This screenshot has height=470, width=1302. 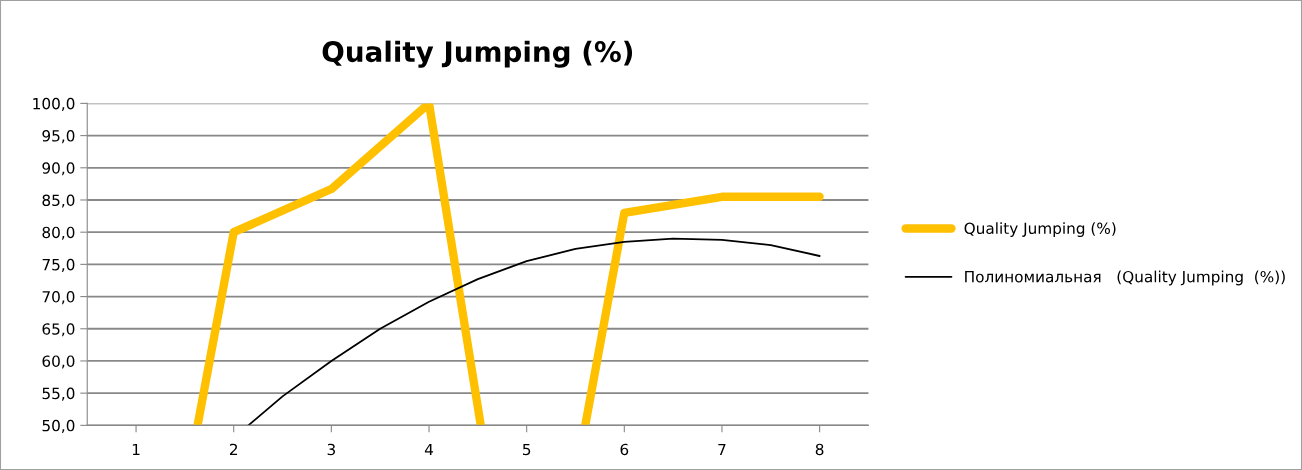 What do you see at coordinates (58, 169) in the screenshot?
I see `y-tick-label: 90,0` at bounding box center [58, 169].